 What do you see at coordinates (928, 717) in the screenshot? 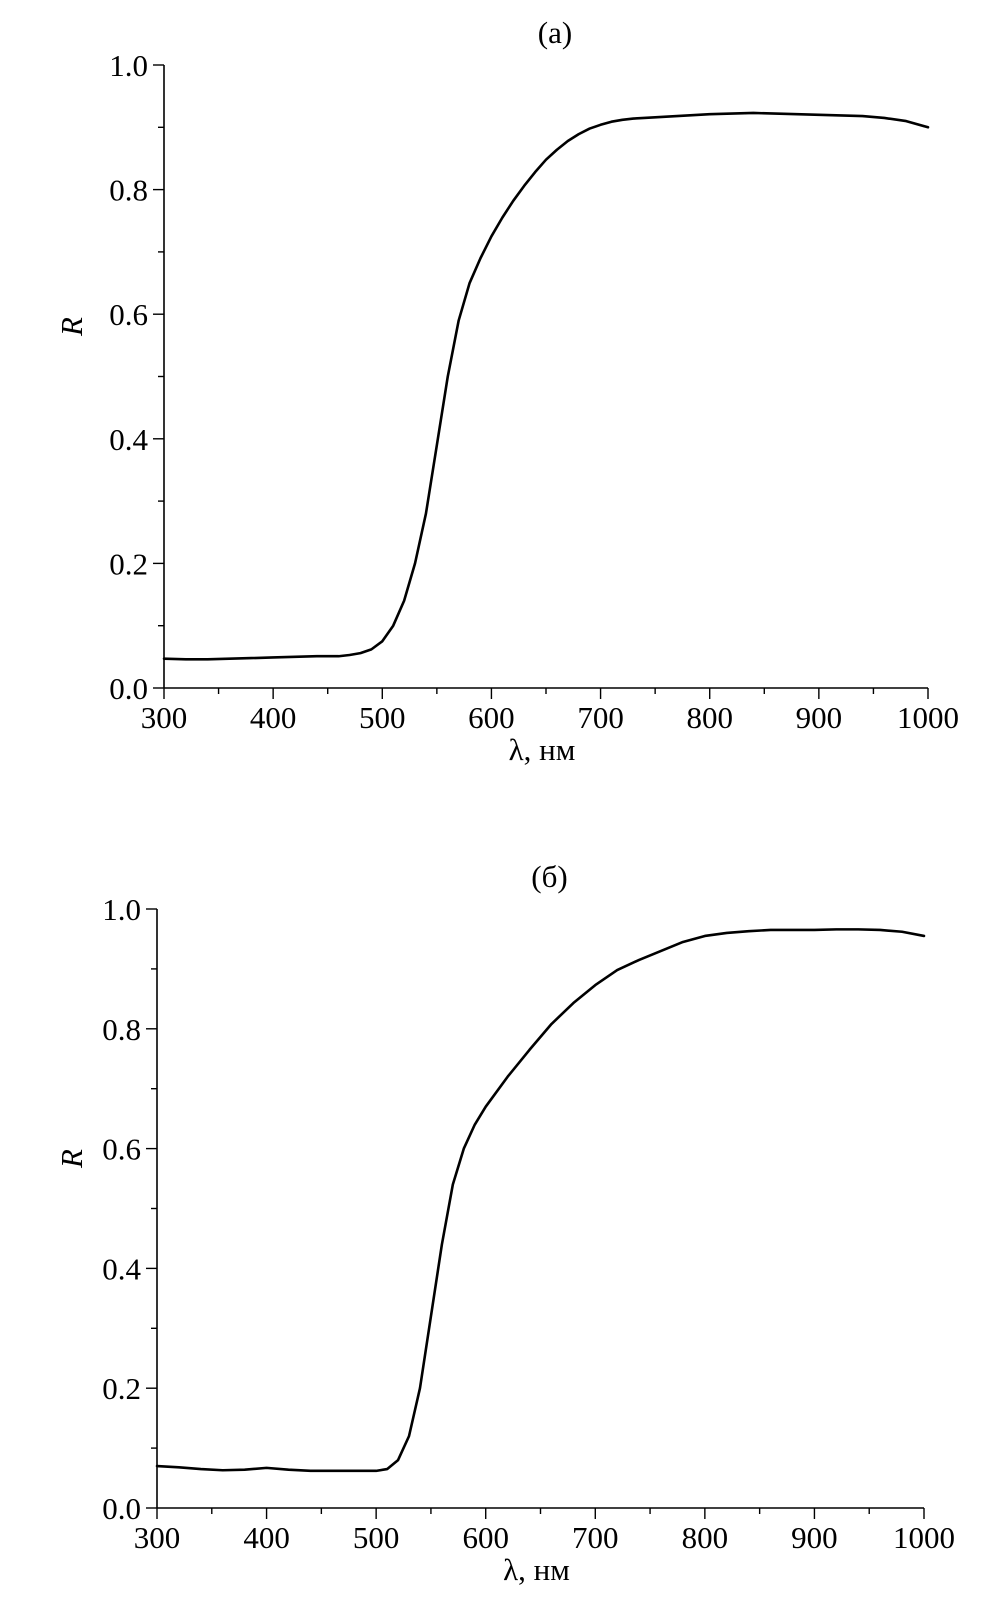
I see `x-tick-label-a-7: 1000` at bounding box center [928, 717].